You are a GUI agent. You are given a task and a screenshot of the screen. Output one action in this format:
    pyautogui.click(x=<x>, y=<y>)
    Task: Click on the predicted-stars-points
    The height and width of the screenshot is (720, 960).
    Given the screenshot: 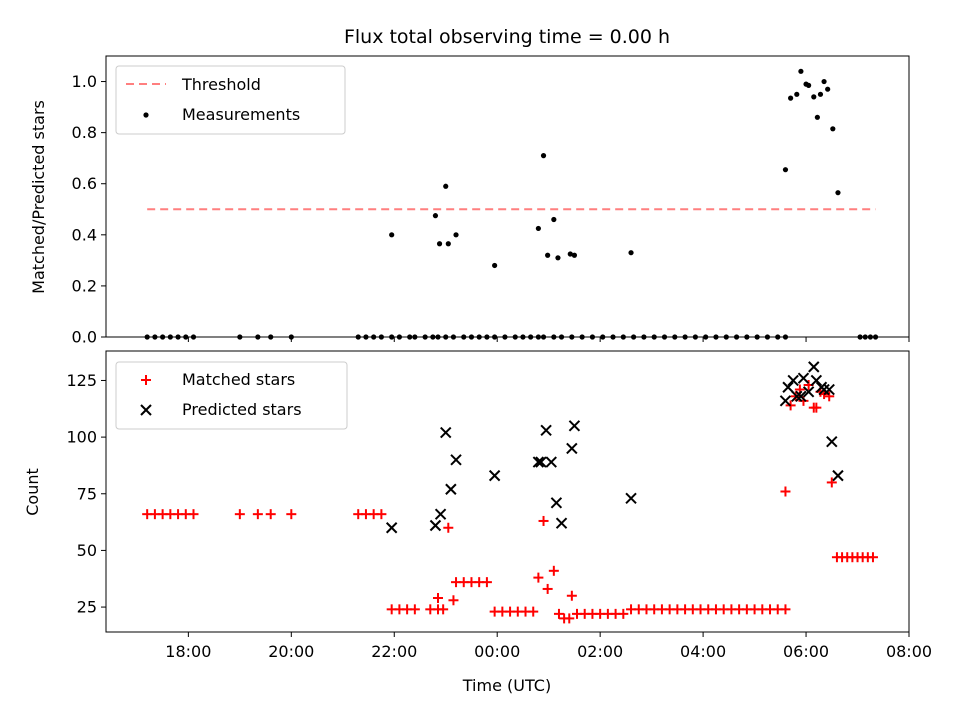 What is the action you would take?
    pyautogui.click(x=614, y=447)
    